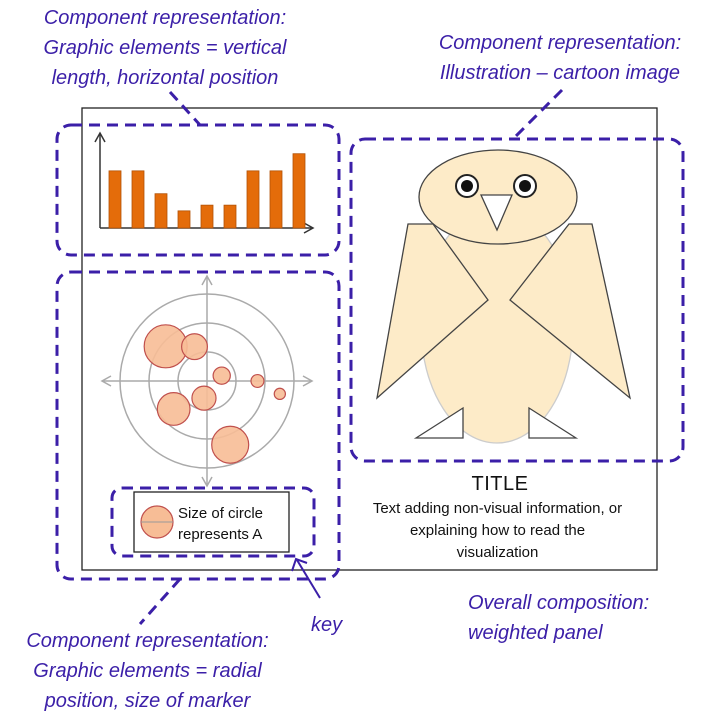 The width and height of the screenshot is (711, 720). Describe the element at coordinates (537, 114) in the screenshot. I see `connector-top-right` at that location.